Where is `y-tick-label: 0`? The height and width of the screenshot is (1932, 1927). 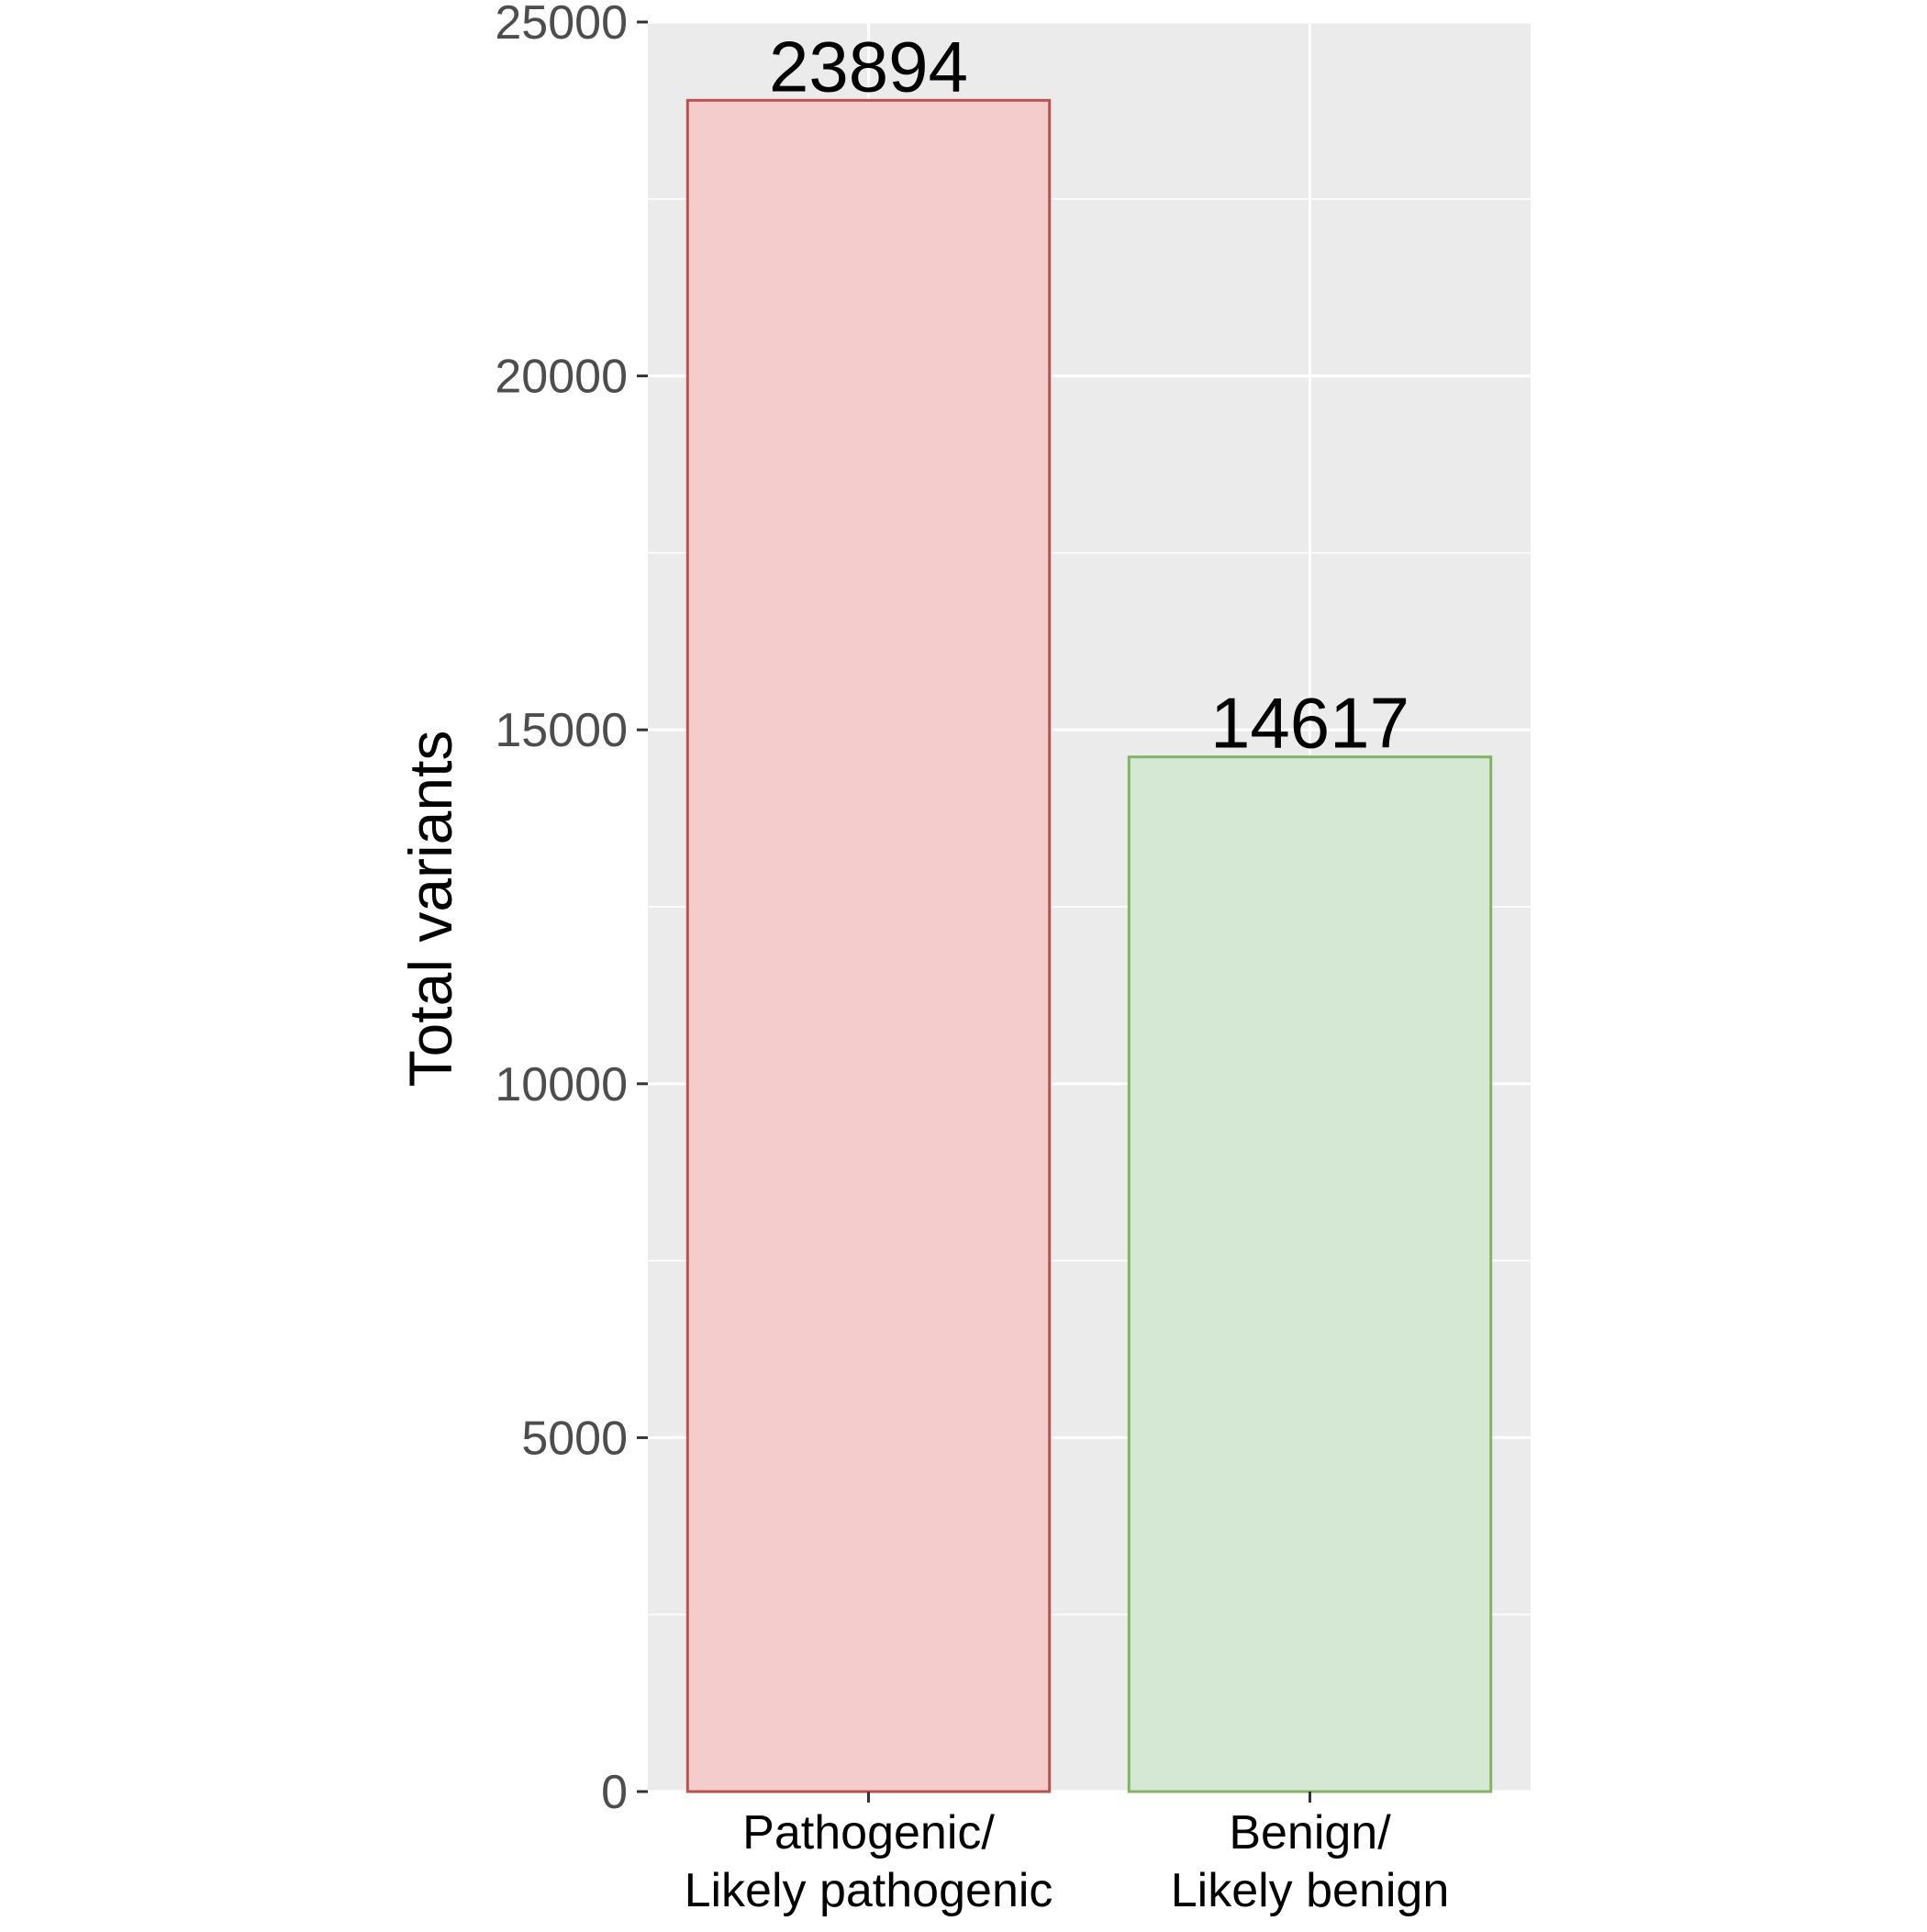 y-tick-label: 0 is located at coordinates (614, 1792).